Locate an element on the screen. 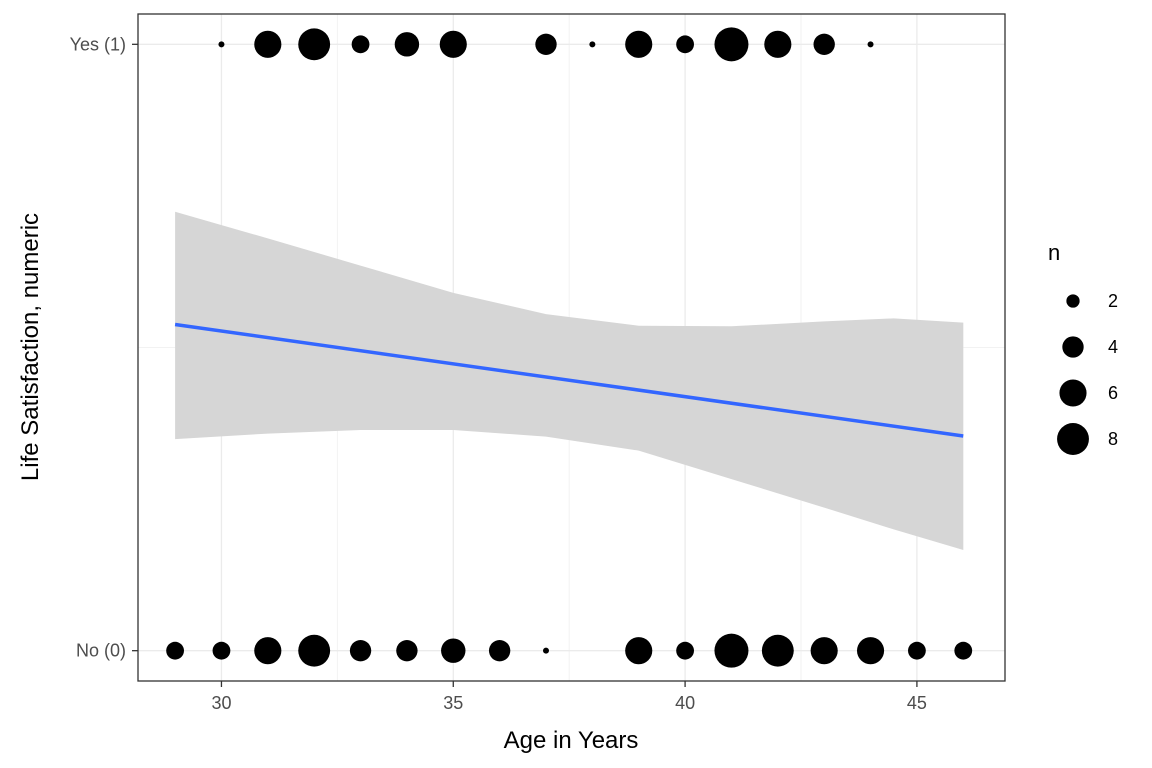 This screenshot has height=768, width=1152. legend-label: 8 is located at coordinates (1113, 439).